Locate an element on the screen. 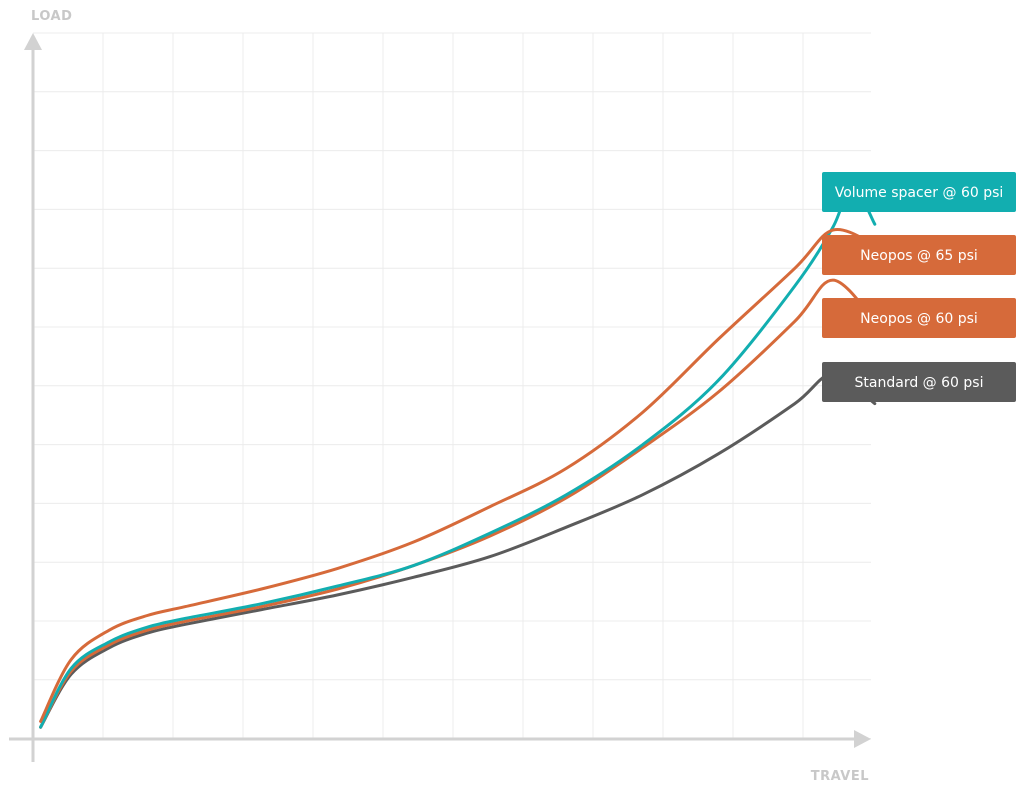  legend-item-2: Neopos @ 60 psi is located at coordinates (919, 318).